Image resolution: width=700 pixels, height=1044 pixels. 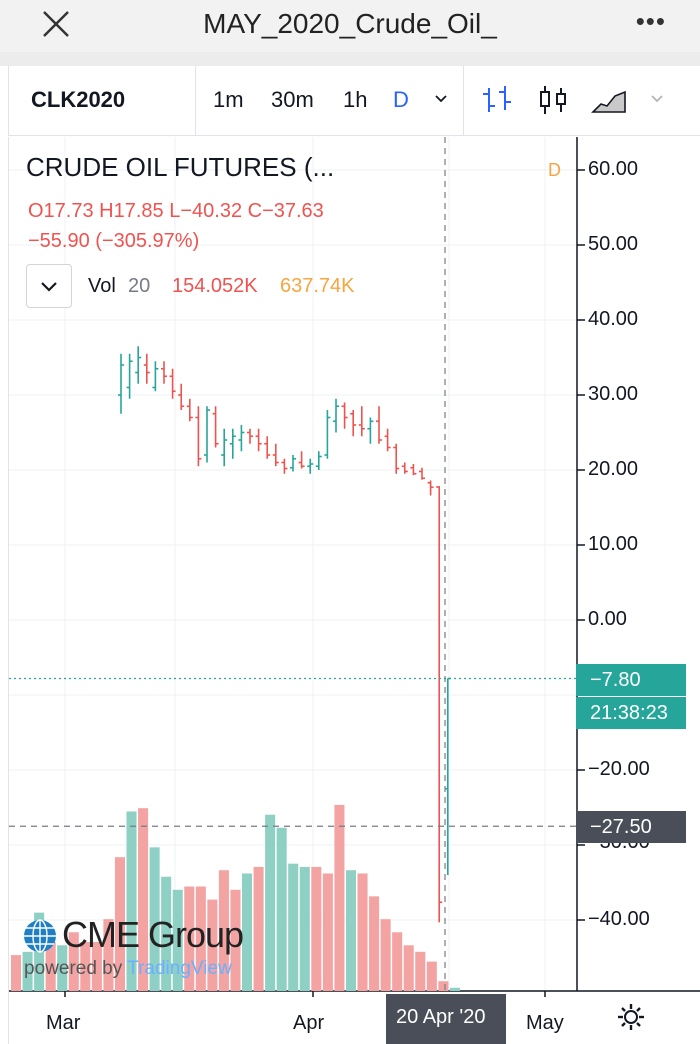 I want to click on price-tick-label: 0.00, so click(x=607, y=619).